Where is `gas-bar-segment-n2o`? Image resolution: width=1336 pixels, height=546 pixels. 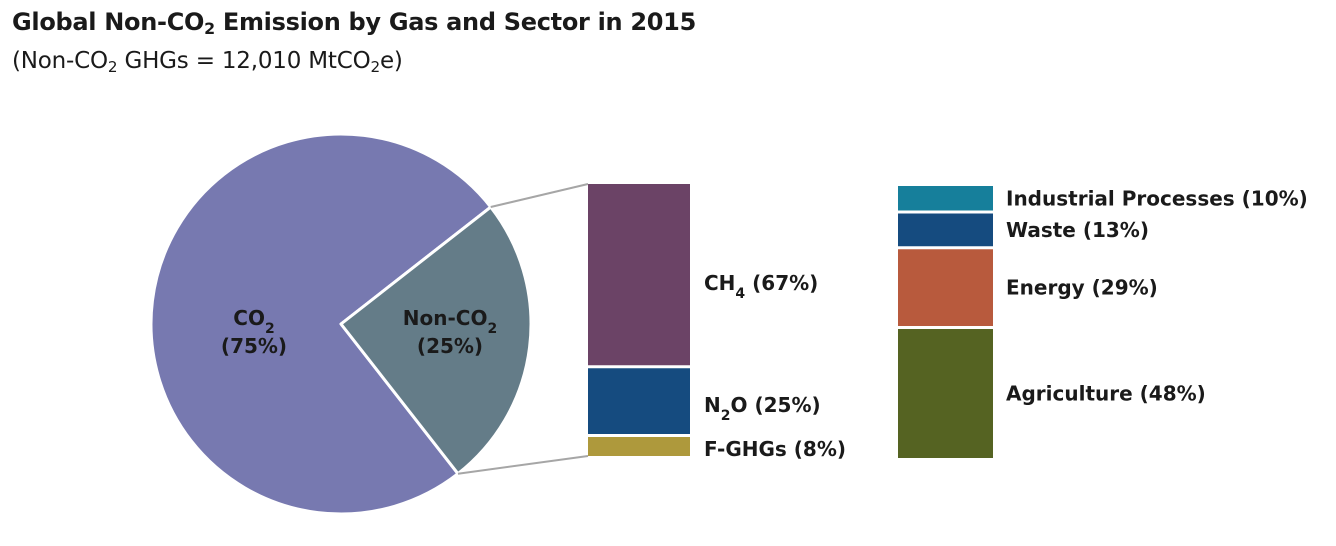 gas-bar-segment-n2o is located at coordinates (639, 401).